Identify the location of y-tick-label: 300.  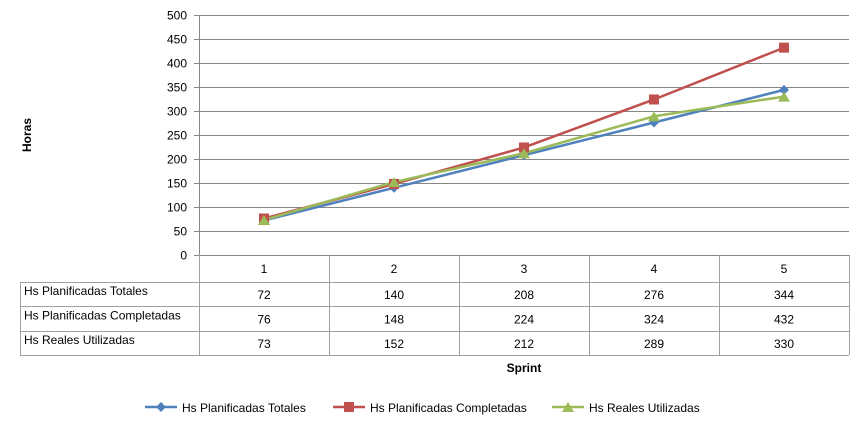
(177, 112).